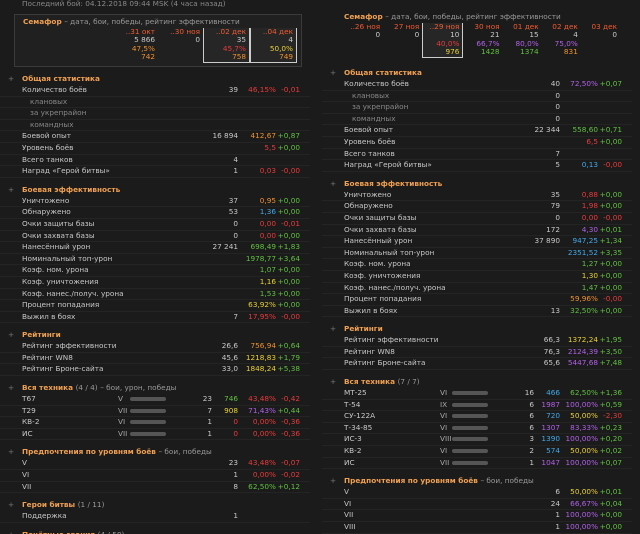 This screenshot has height=534, width=640. Describe the element at coordinates (557, 95) in the screenshot. I see `row-count: 0` at that location.